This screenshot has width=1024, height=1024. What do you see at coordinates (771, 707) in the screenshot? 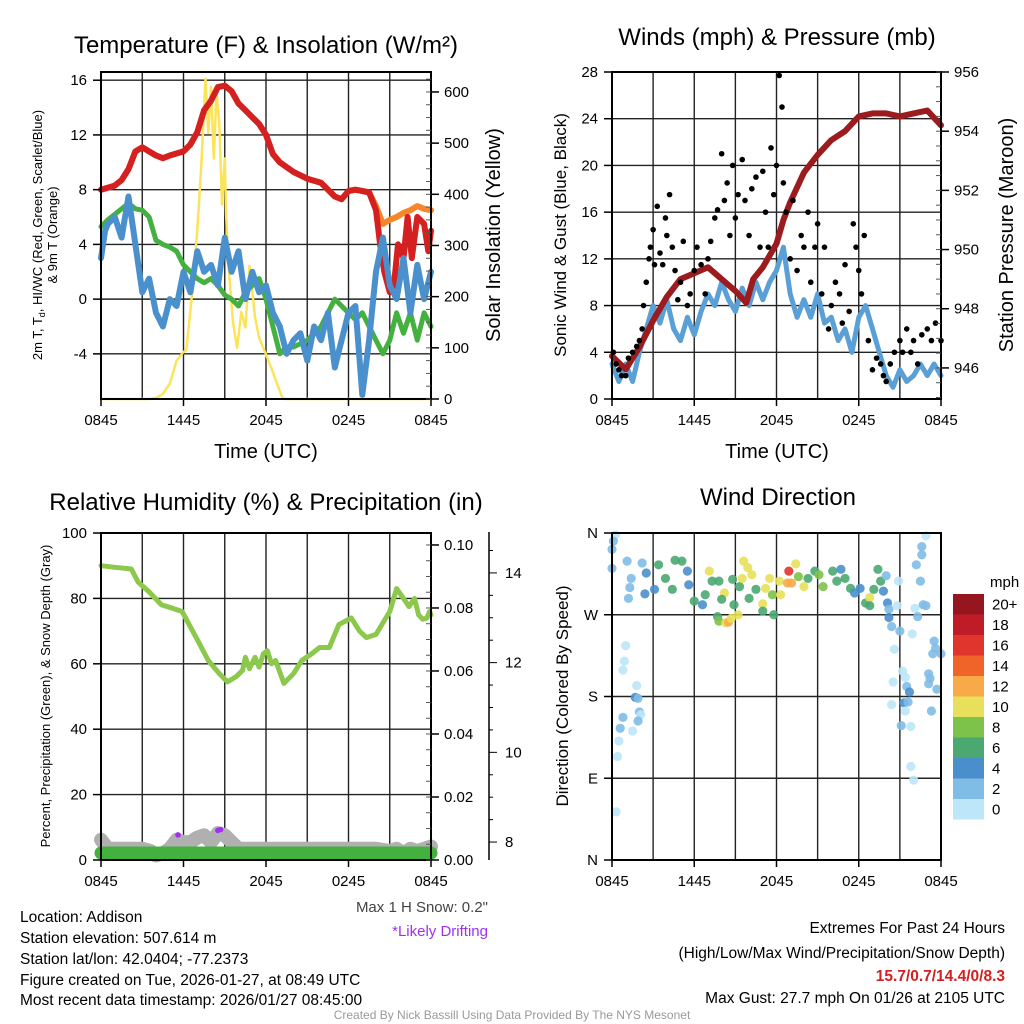
I see `wind-direction-chart: 0845 1445 2045 0245 0845 N E S W N` at bounding box center [771, 707].